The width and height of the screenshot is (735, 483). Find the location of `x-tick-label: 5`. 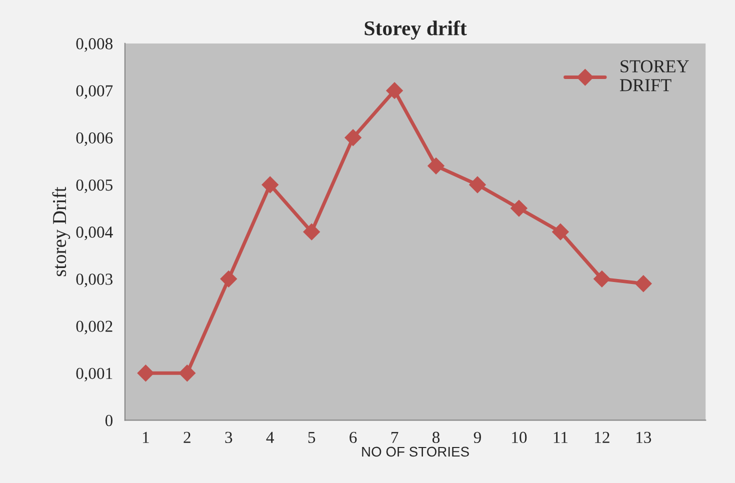

x-tick-label: 5 is located at coordinates (312, 438).